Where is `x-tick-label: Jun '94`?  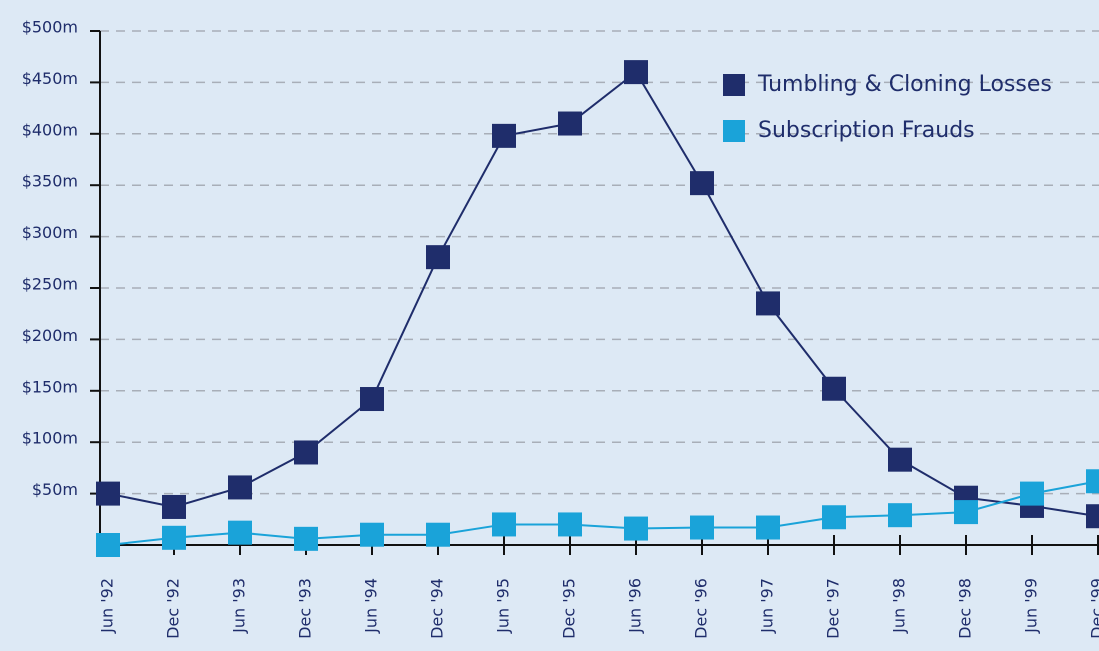 x-tick-label: Jun '94 is located at coordinates (371, 606).